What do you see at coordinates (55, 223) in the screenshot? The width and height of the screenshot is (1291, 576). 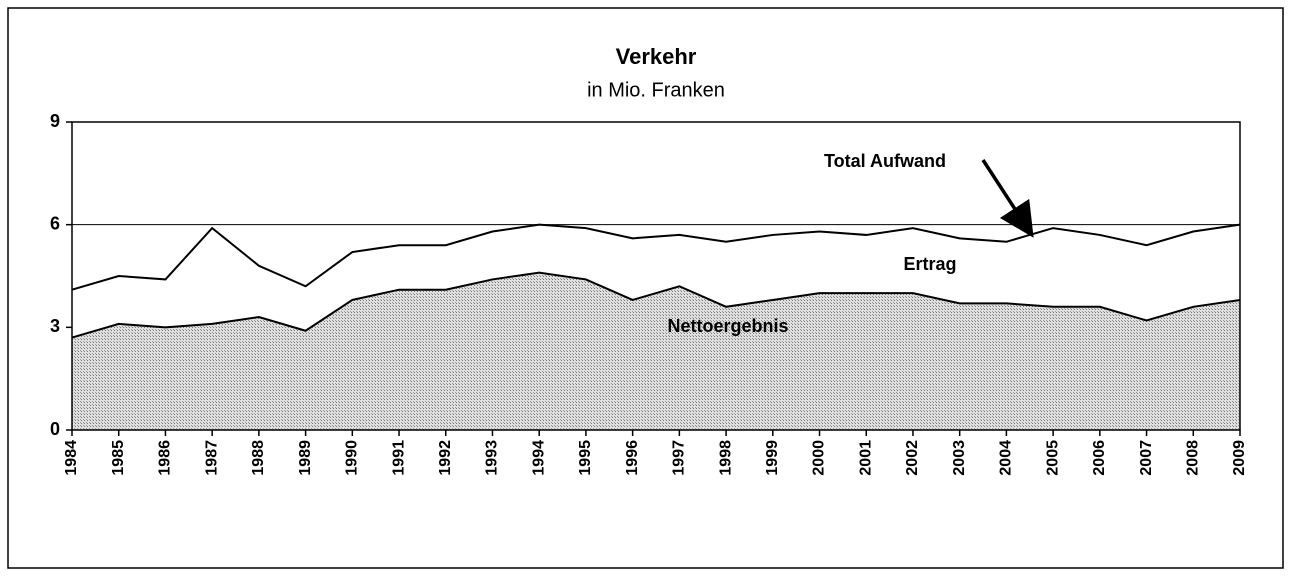 I see `y-tick-label: 6` at bounding box center [55, 223].